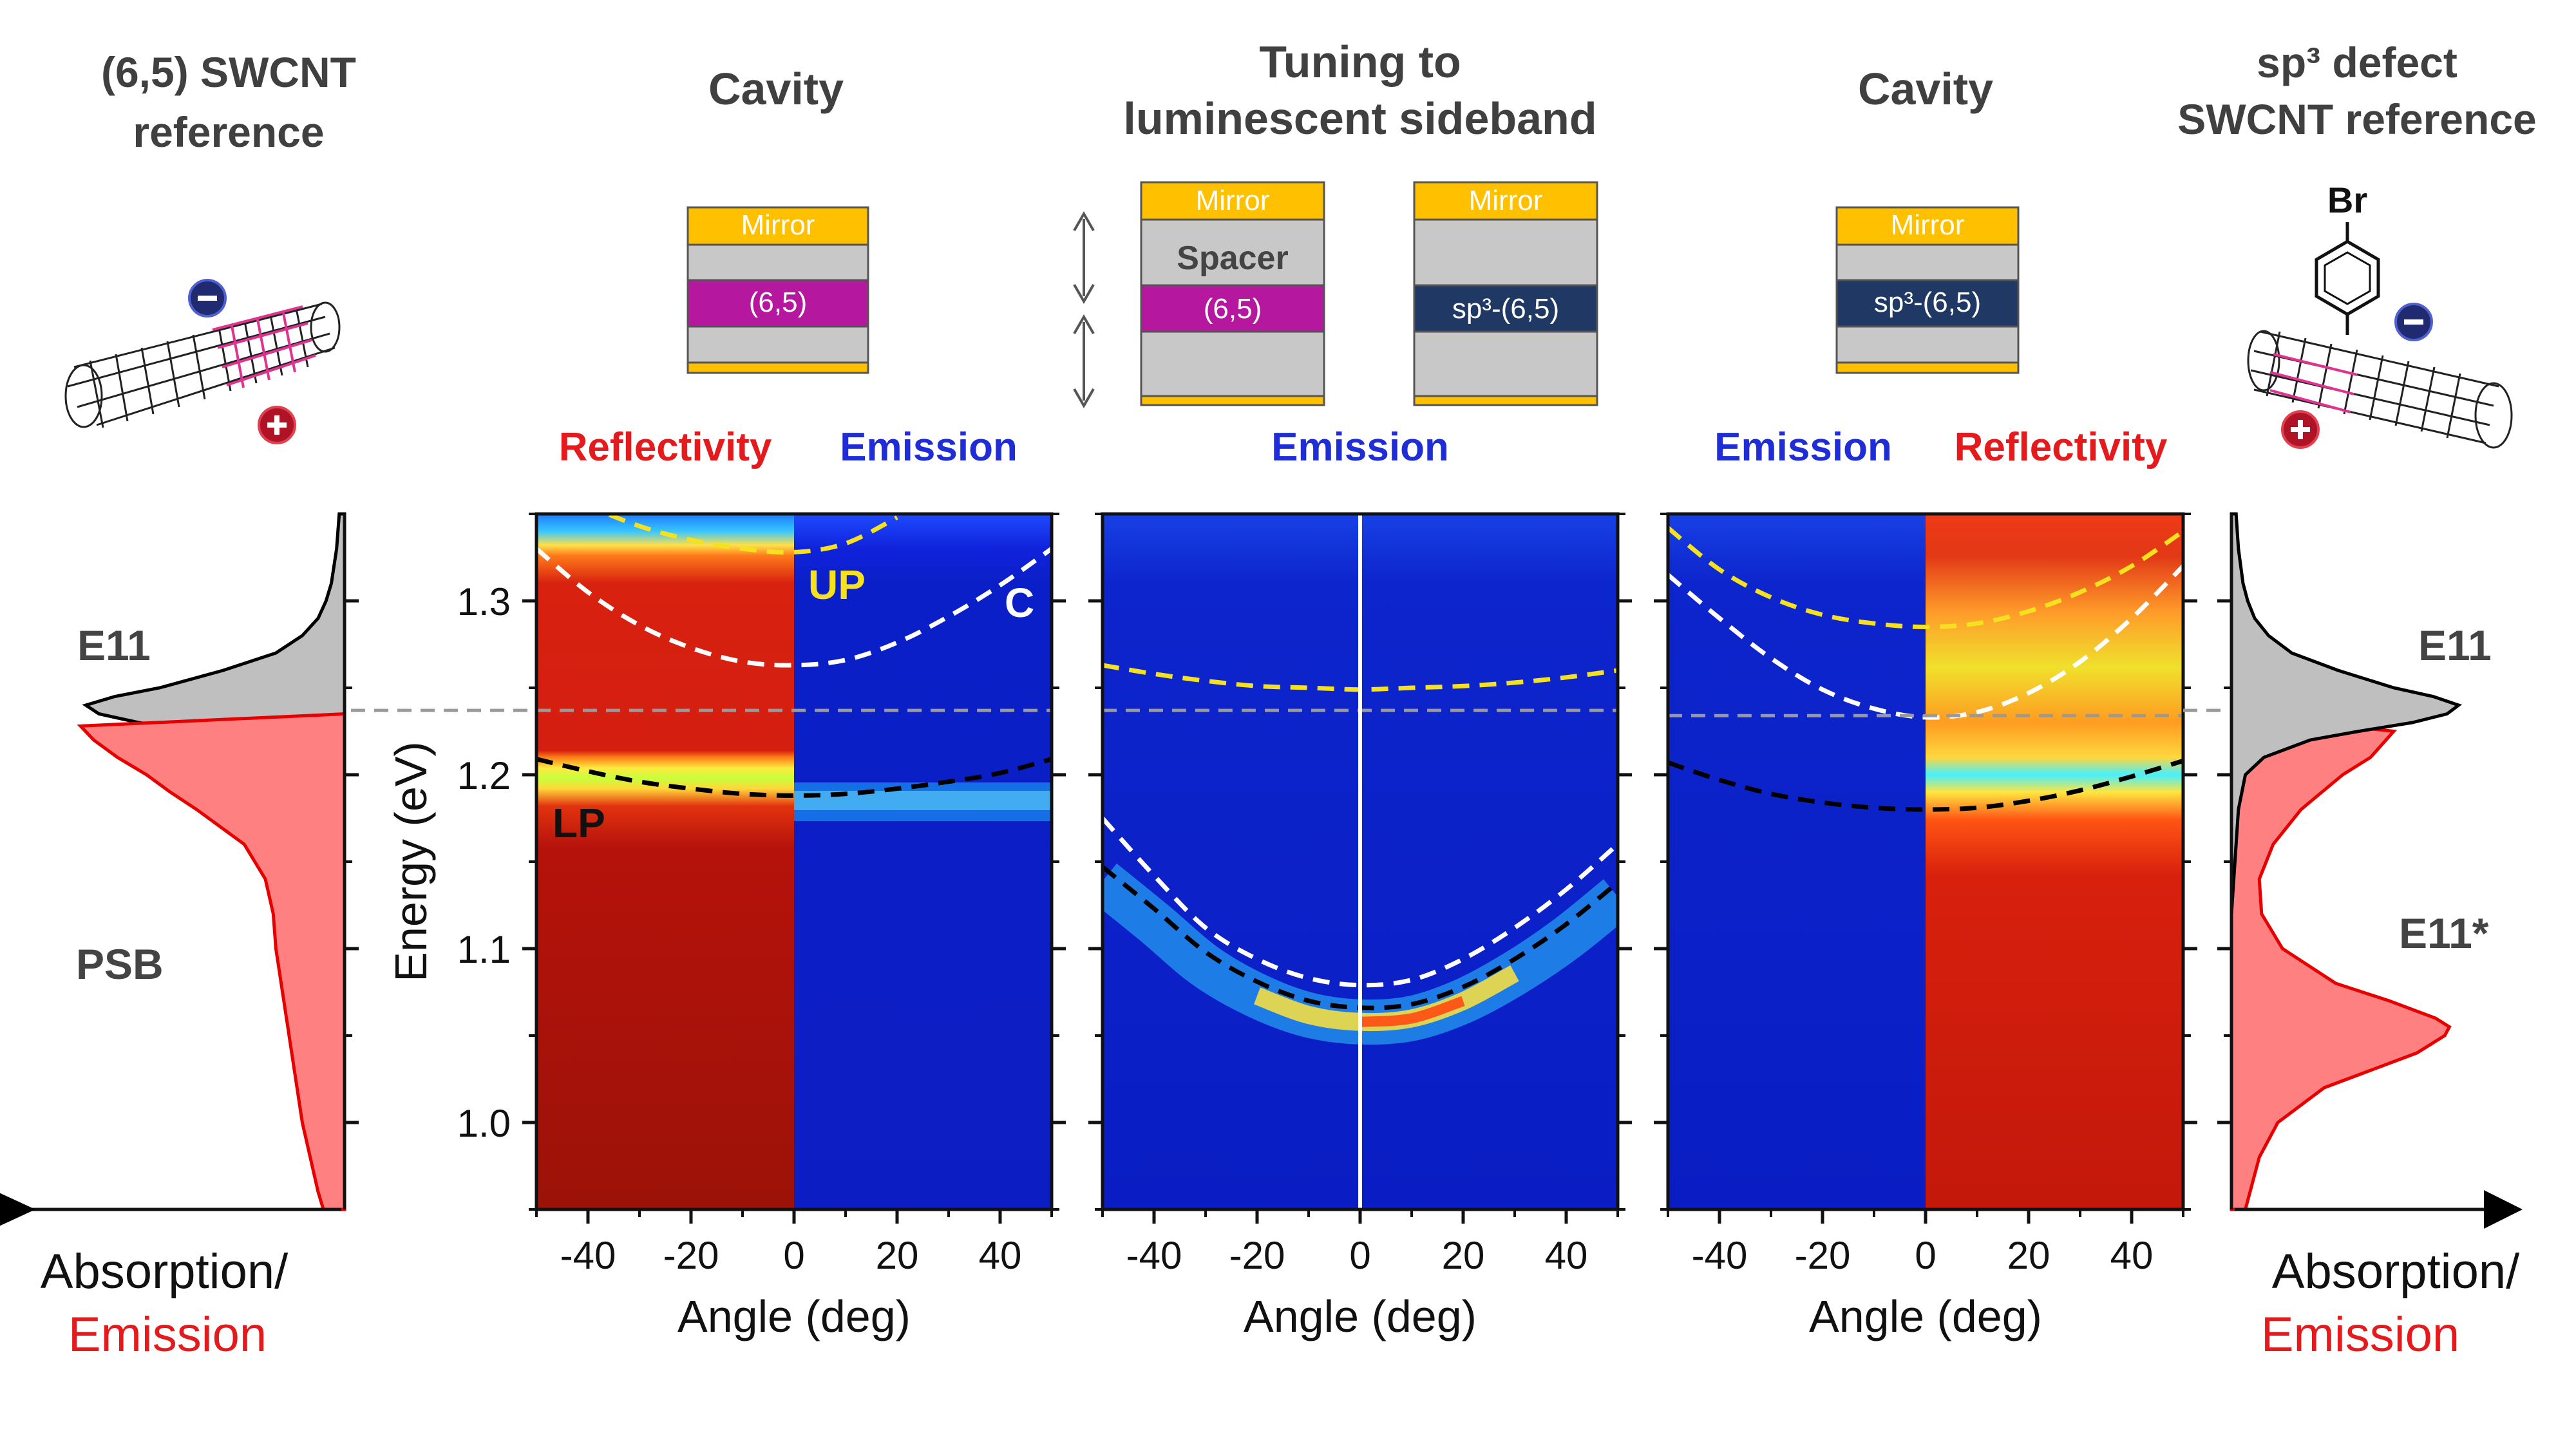 The image size is (2576, 1449). Describe the element at coordinates (776, 89) in the screenshot. I see `cavity-left-title: Cavity` at that location.